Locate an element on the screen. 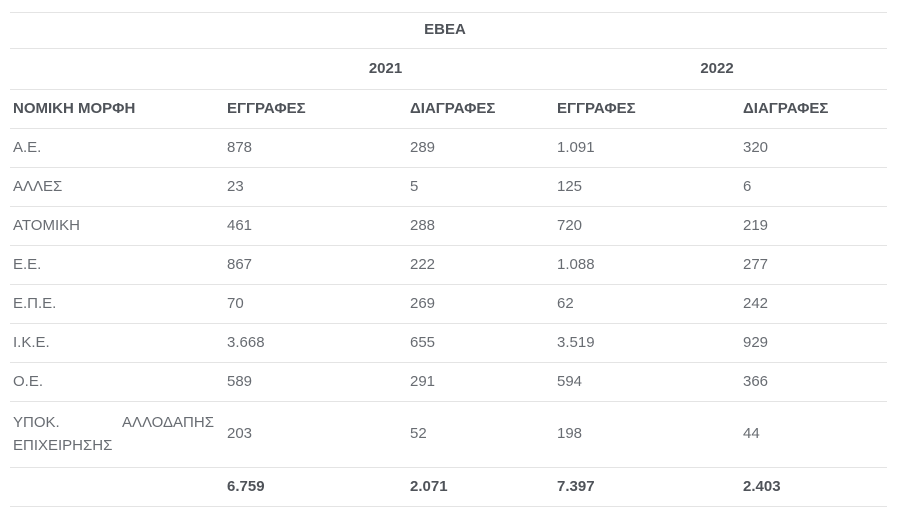  table-row-oe: Ο.Ε. 589 291 594 366 is located at coordinates (448, 382).